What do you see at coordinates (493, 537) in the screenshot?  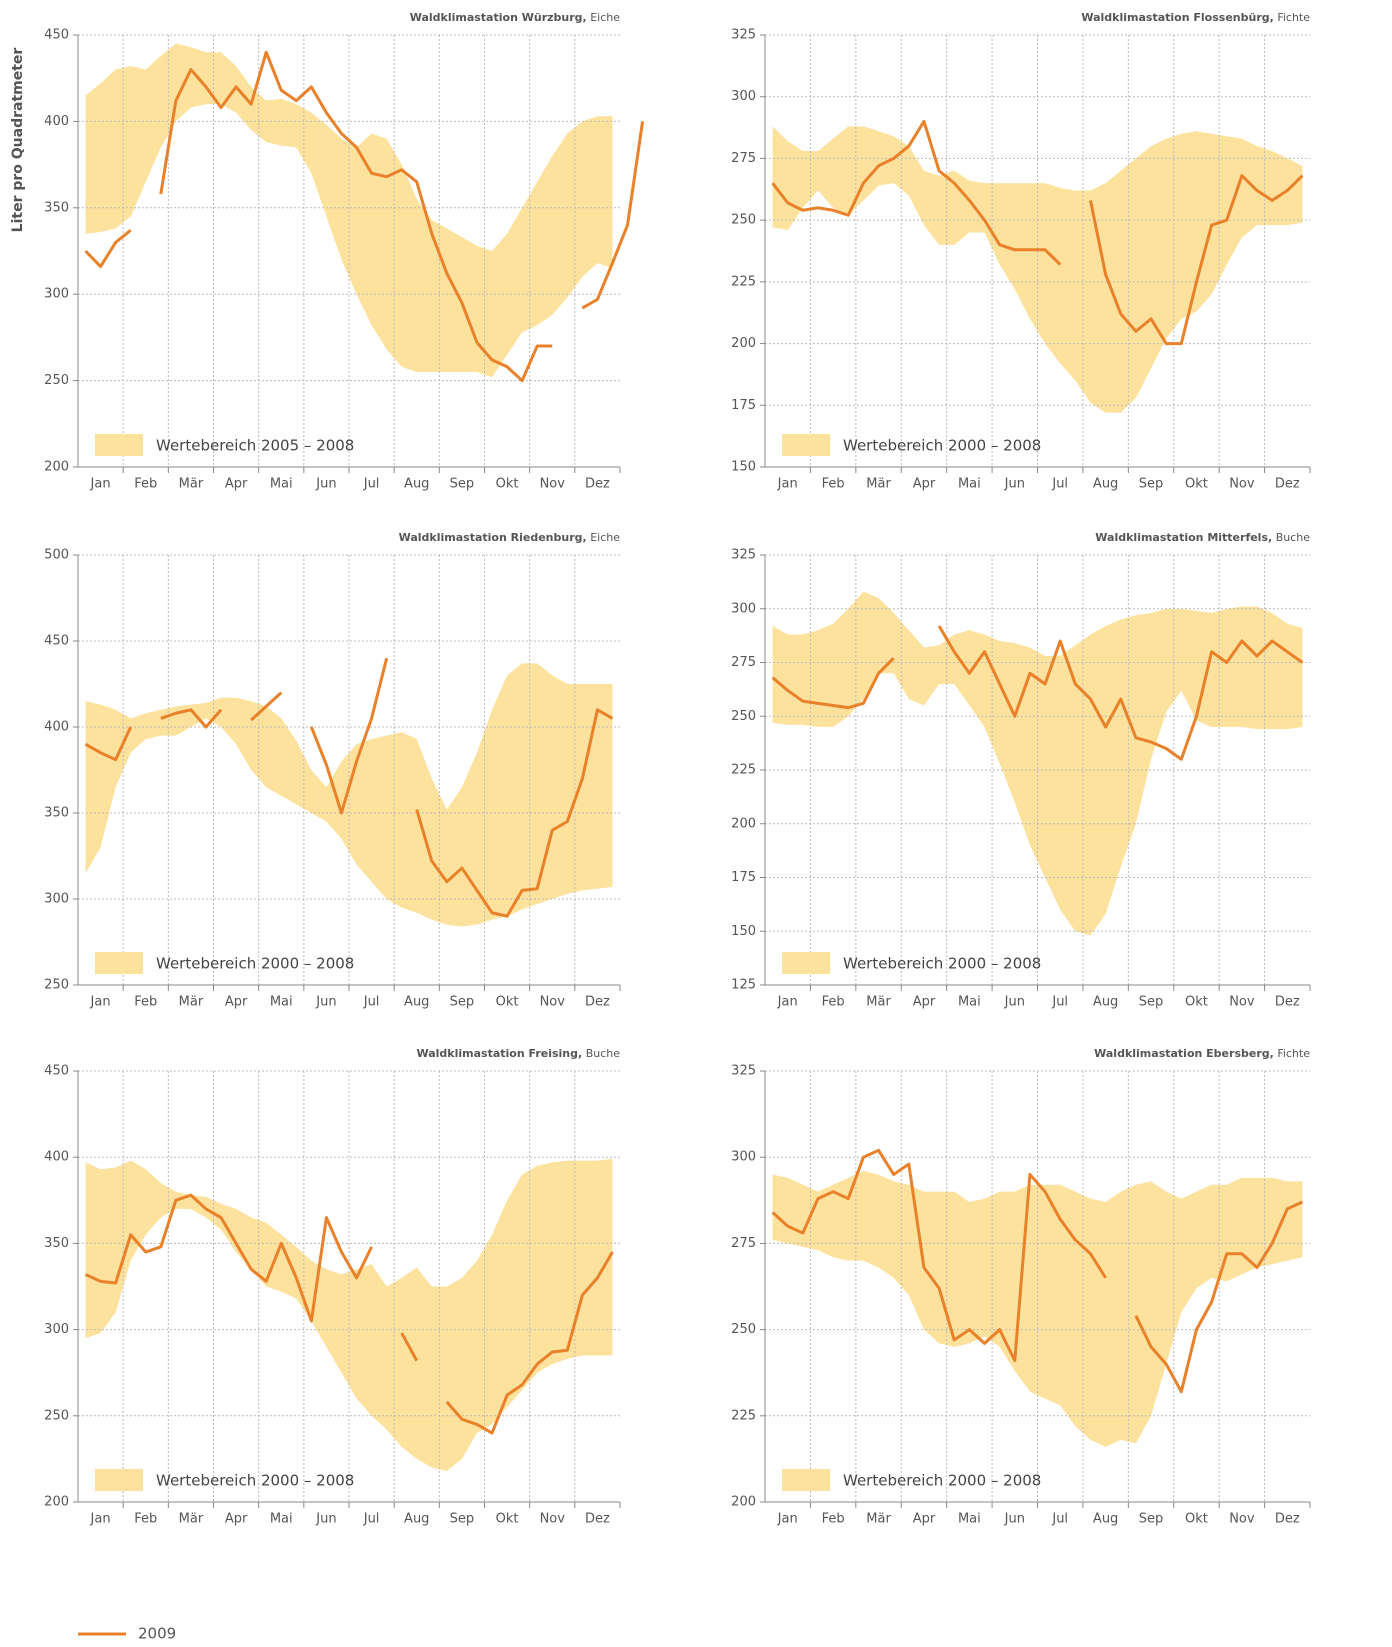 I see `title-station: Waldklimastation Riedenburg,` at bounding box center [493, 537].